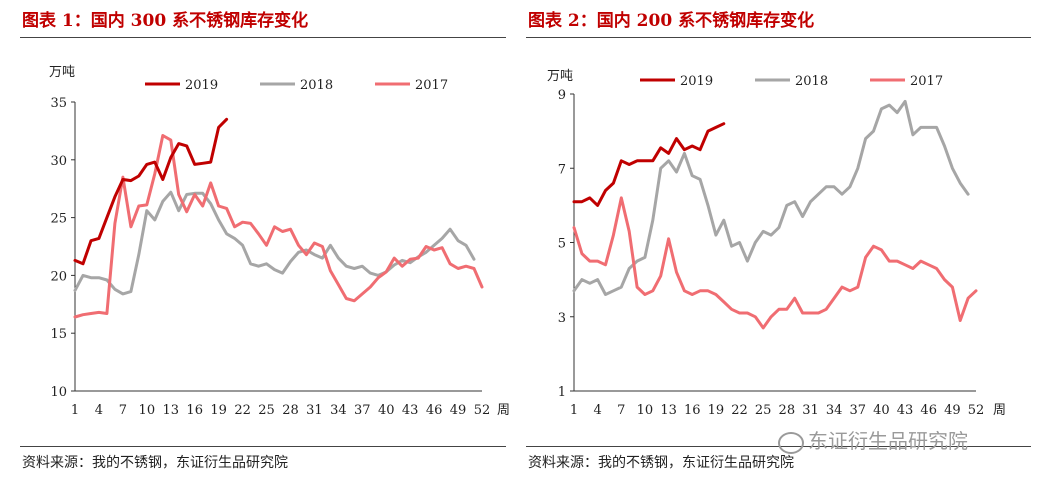  I want to click on chart1-x-tick-label: 49, so click(458, 410).